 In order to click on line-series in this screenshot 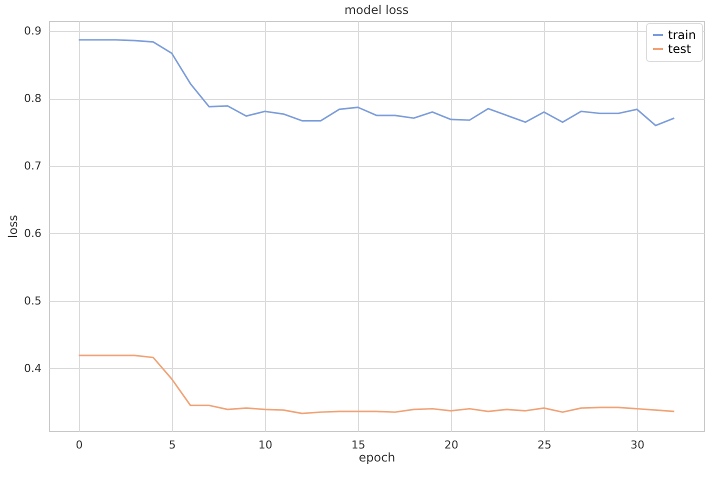, I will do `click(377, 384)`.